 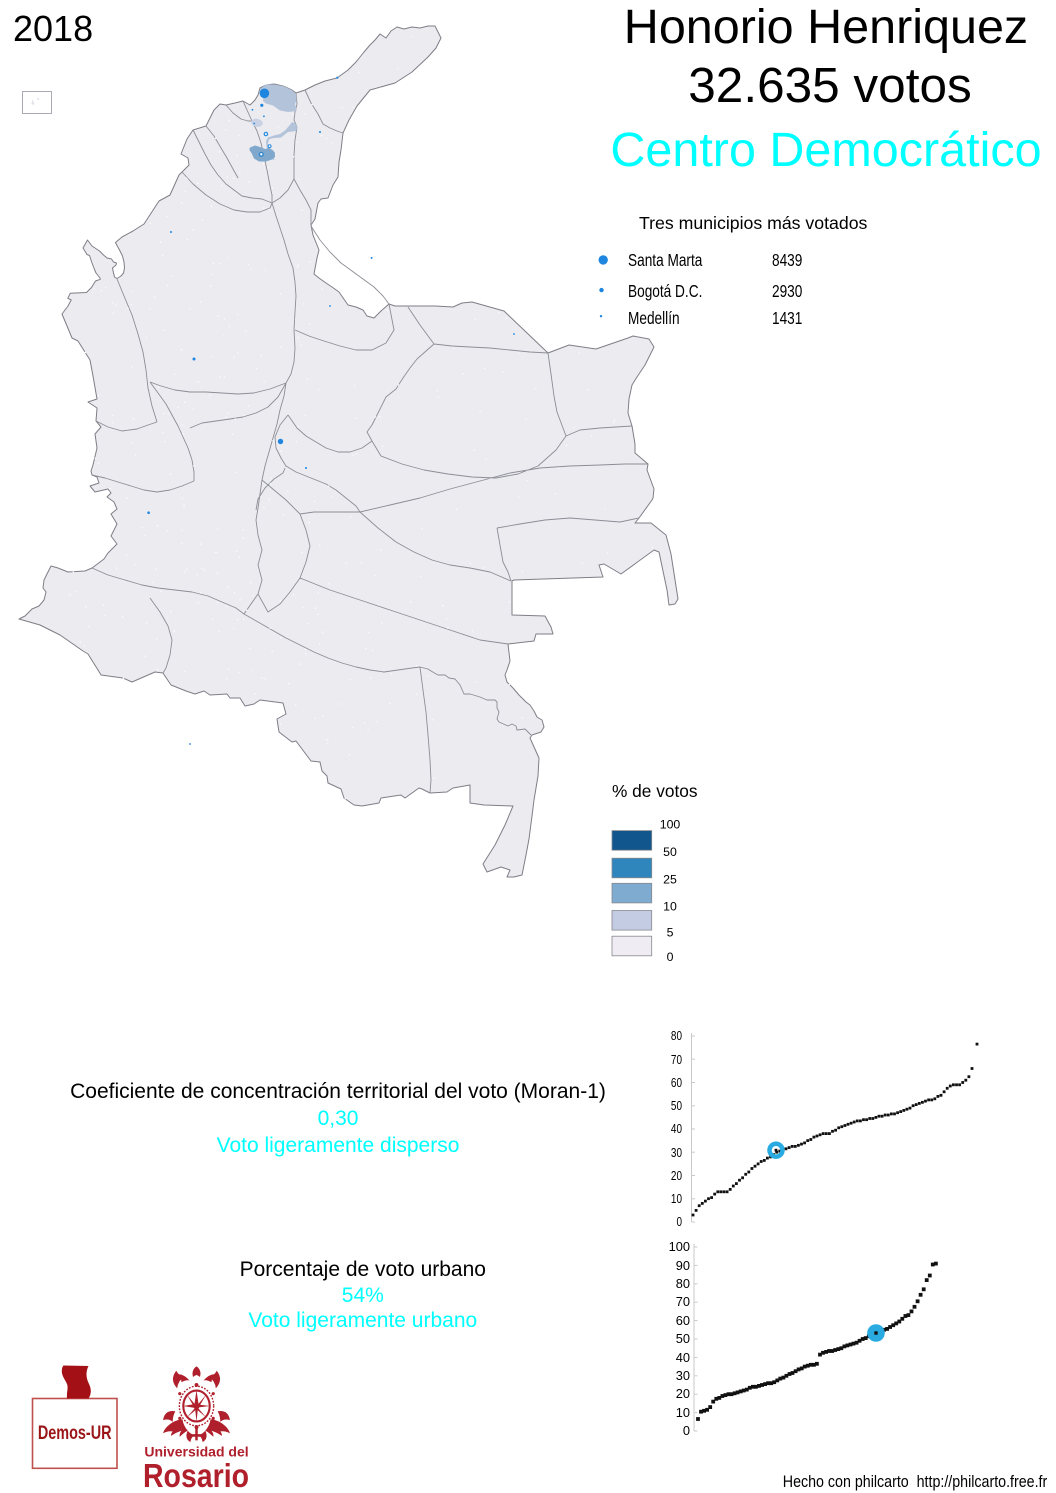 What do you see at coordinates (75, 1432) in the screenshot?
I see `svg-text: Demos-UR` at bounding box center [75, 1432].